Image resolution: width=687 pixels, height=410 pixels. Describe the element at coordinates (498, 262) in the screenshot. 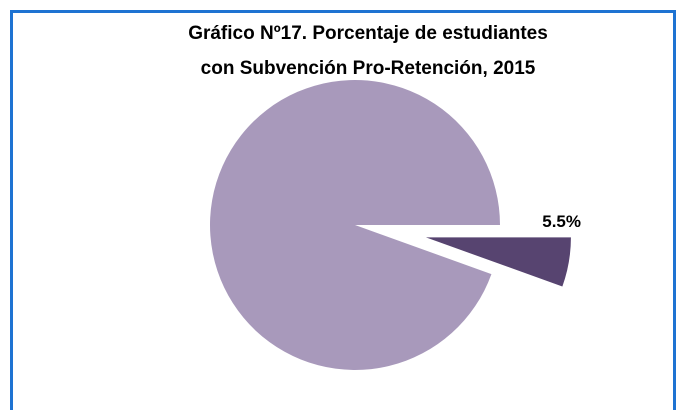

I see `pie-slice` at that location.